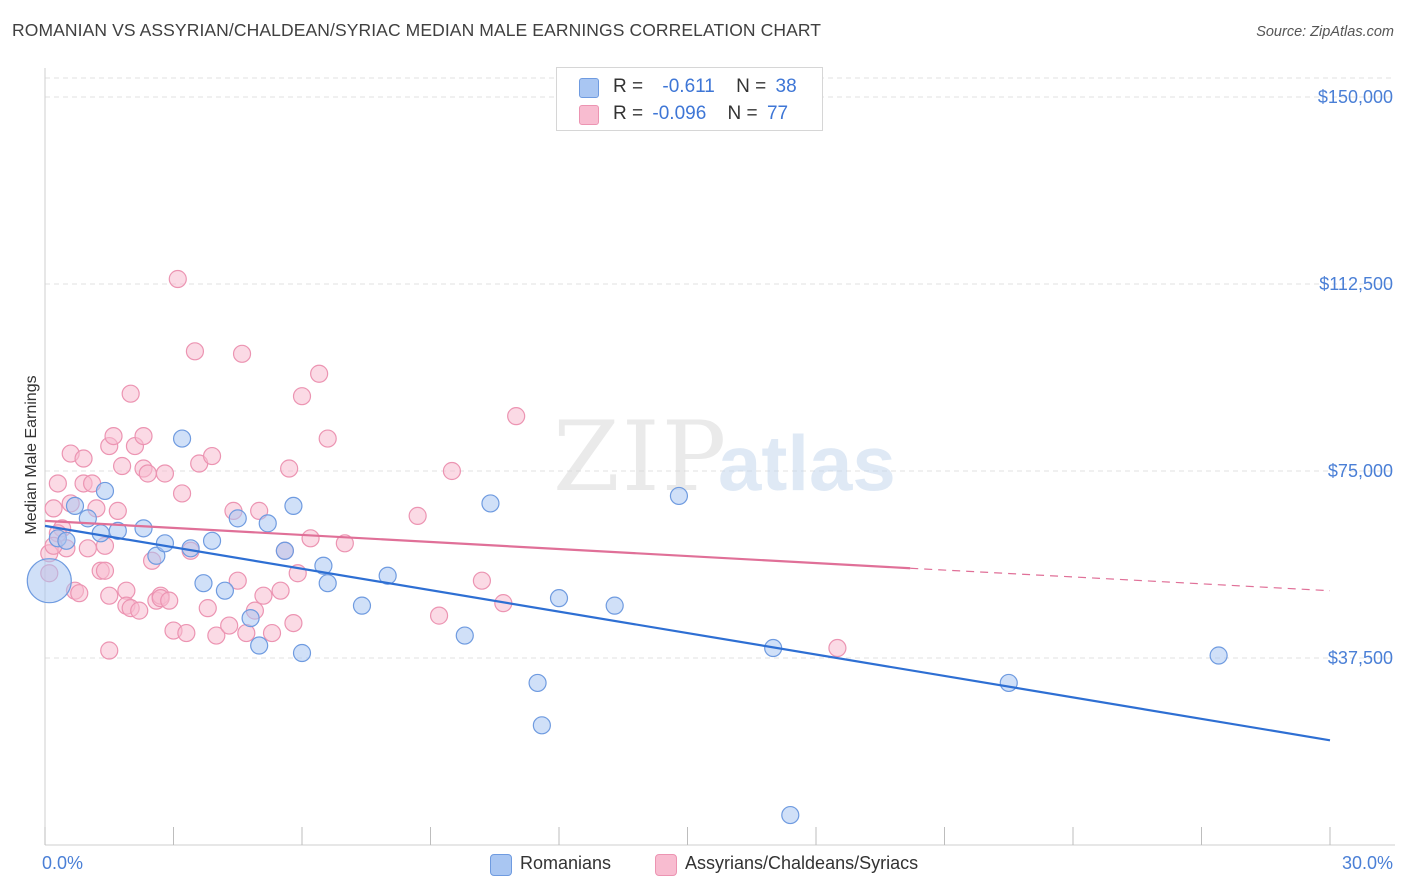 Image resolution: width=1406 pixels, height=892 pixels. What do you see at coordinates (802, 863) in the screenshot?
I see `assyrians-legend-label: Assyrians/Chaldeans/Syriacs` at bounding box center [802, 863].